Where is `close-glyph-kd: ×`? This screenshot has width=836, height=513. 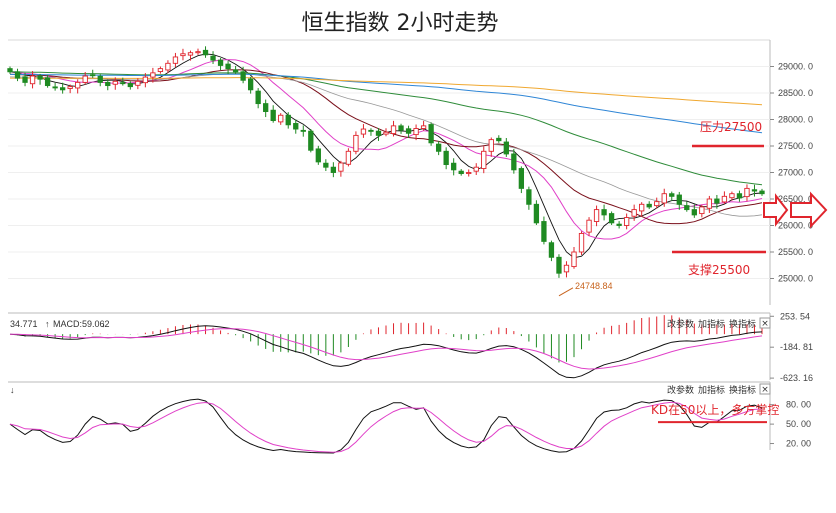
close-glyph-kd: × is located at coordinates (765, 390).